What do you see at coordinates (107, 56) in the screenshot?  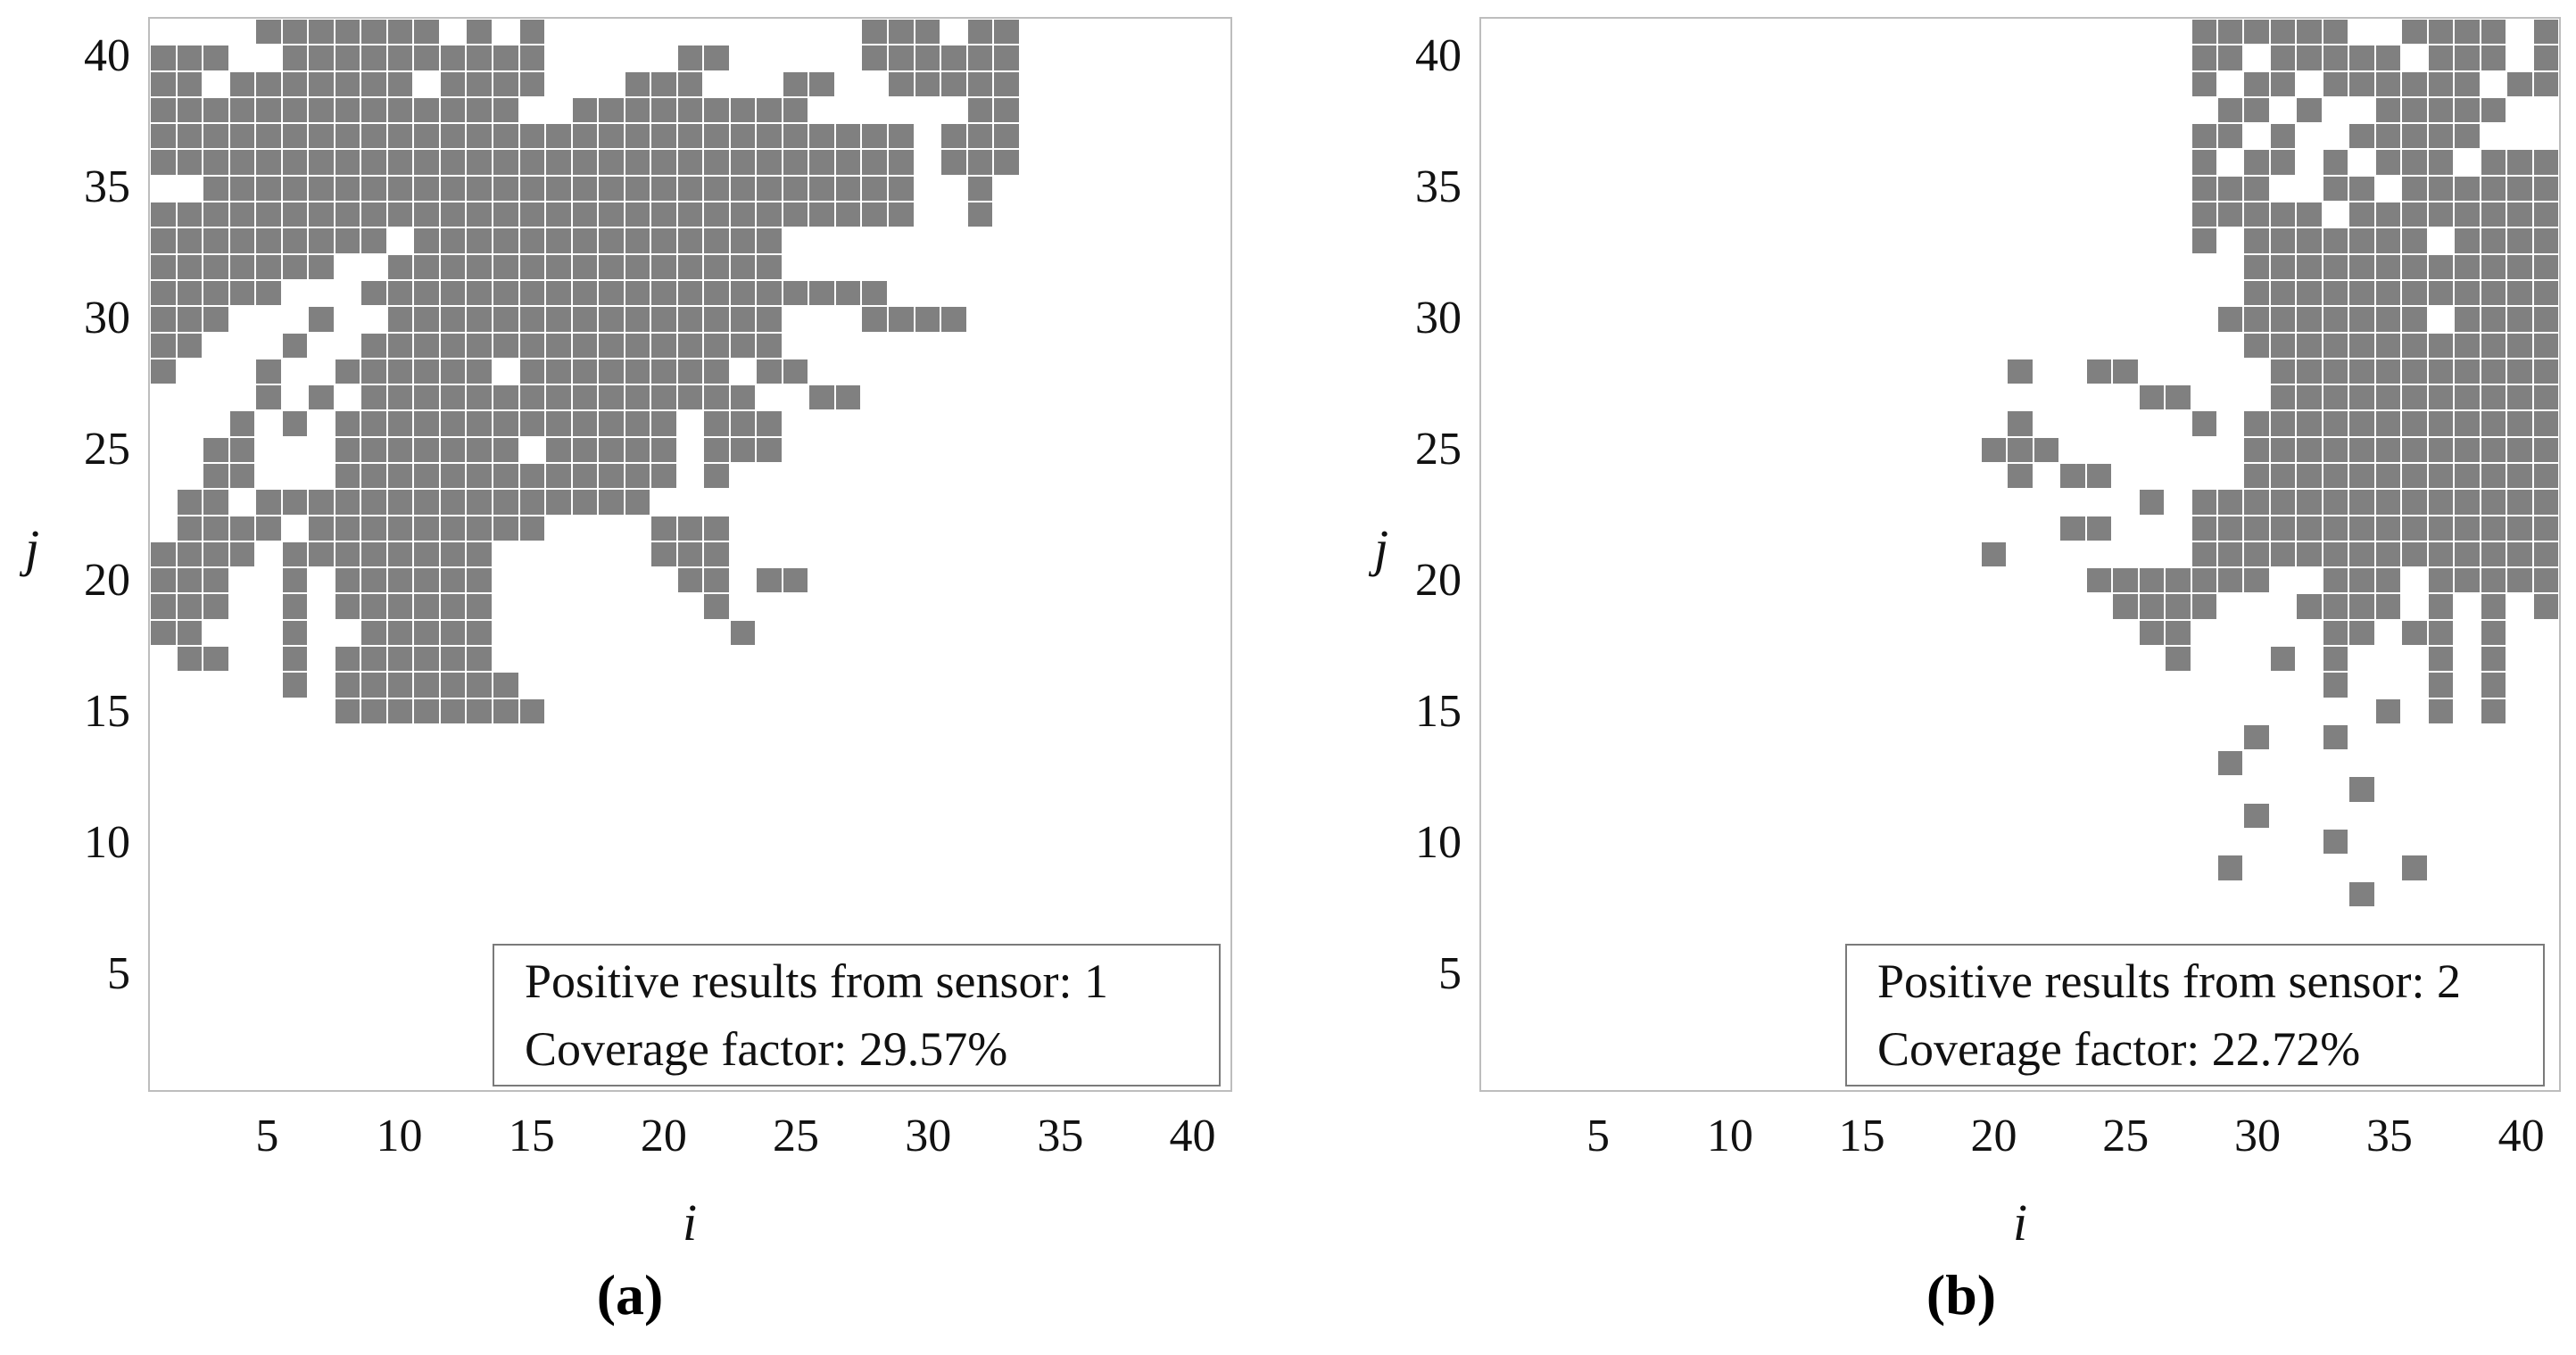 I see `y-tick-label: 40` at bounding box center [107, 56].